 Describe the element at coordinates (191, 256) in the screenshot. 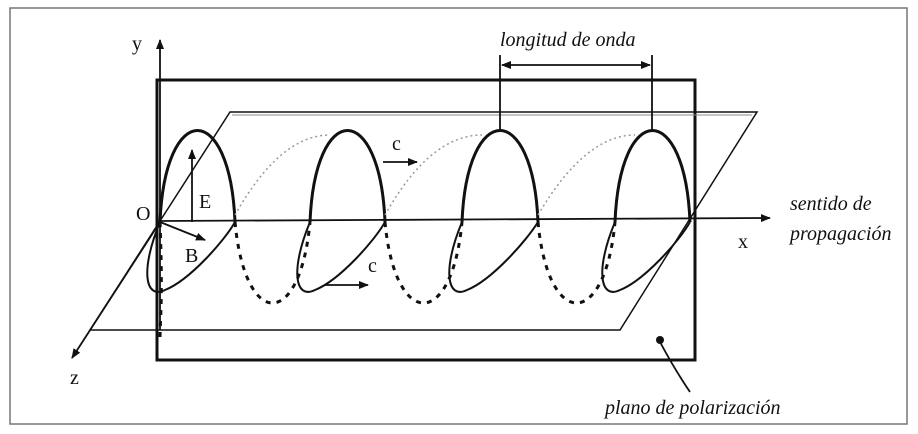

I see `b-label: B` at that location.